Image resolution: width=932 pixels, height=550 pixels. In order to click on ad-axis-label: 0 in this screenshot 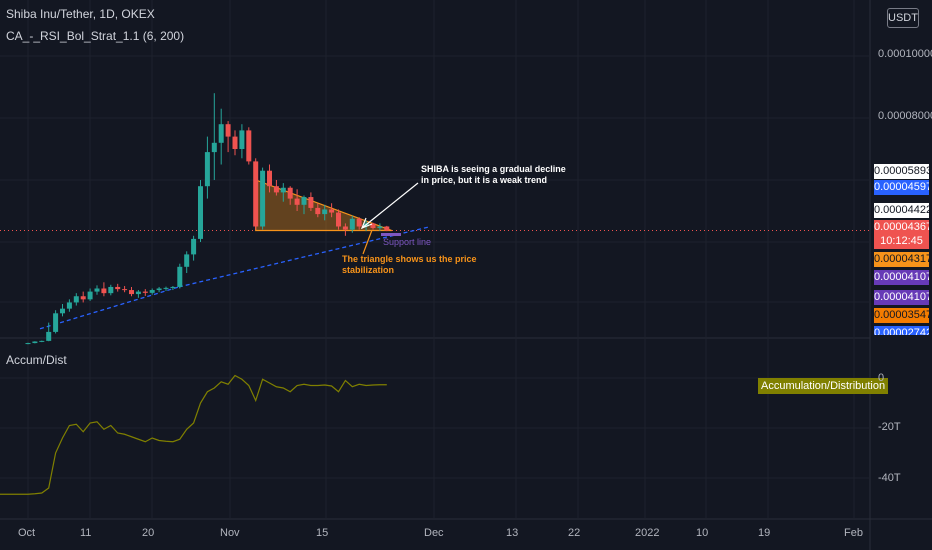, I will do `click(881, 378)`.